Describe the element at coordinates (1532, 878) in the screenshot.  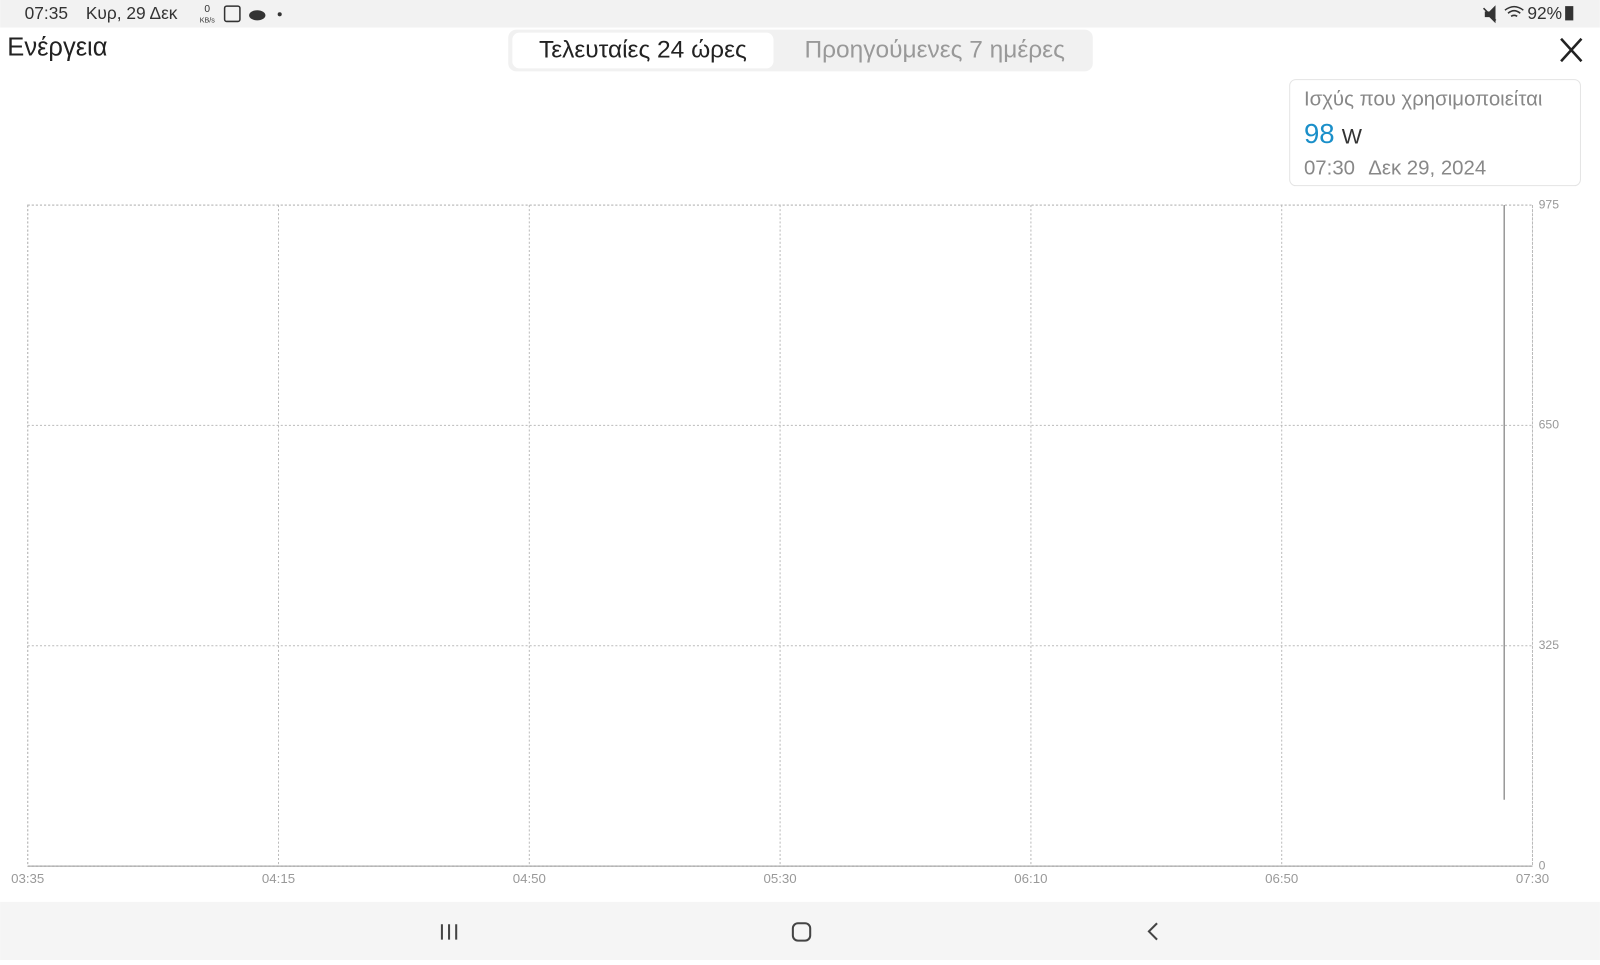
I see `x-tick-label: 07:30` at that location.